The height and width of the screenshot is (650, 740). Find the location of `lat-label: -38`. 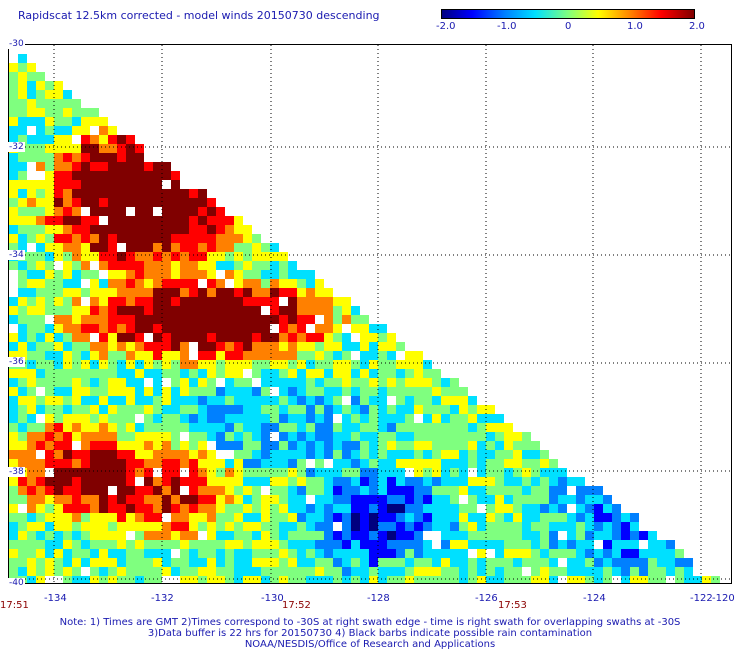

lat-label: -38 is located at coordinates (16, 472).